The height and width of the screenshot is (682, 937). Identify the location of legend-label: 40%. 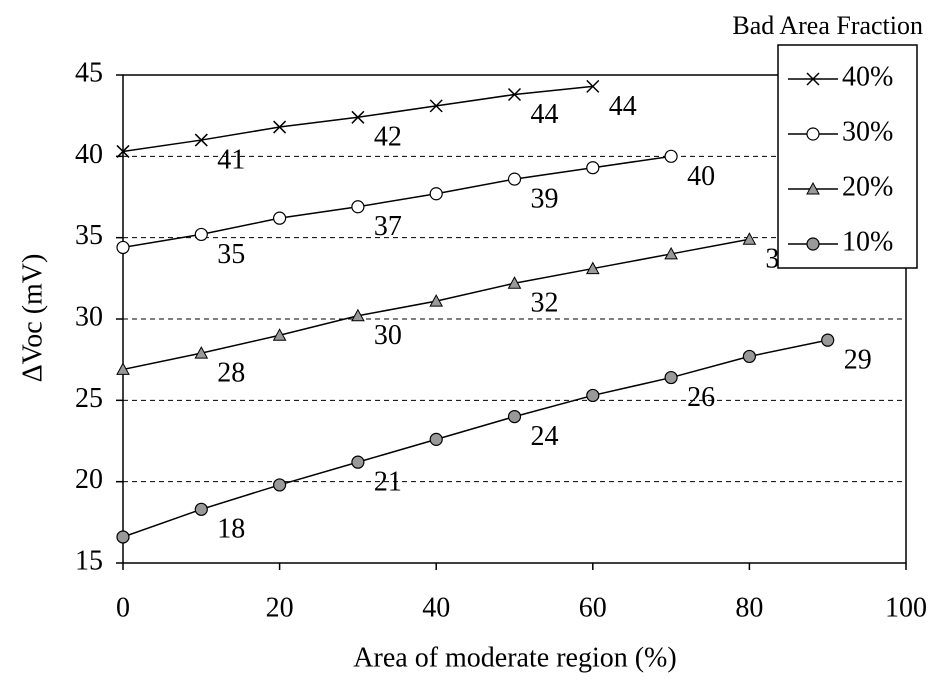
(867, 76).